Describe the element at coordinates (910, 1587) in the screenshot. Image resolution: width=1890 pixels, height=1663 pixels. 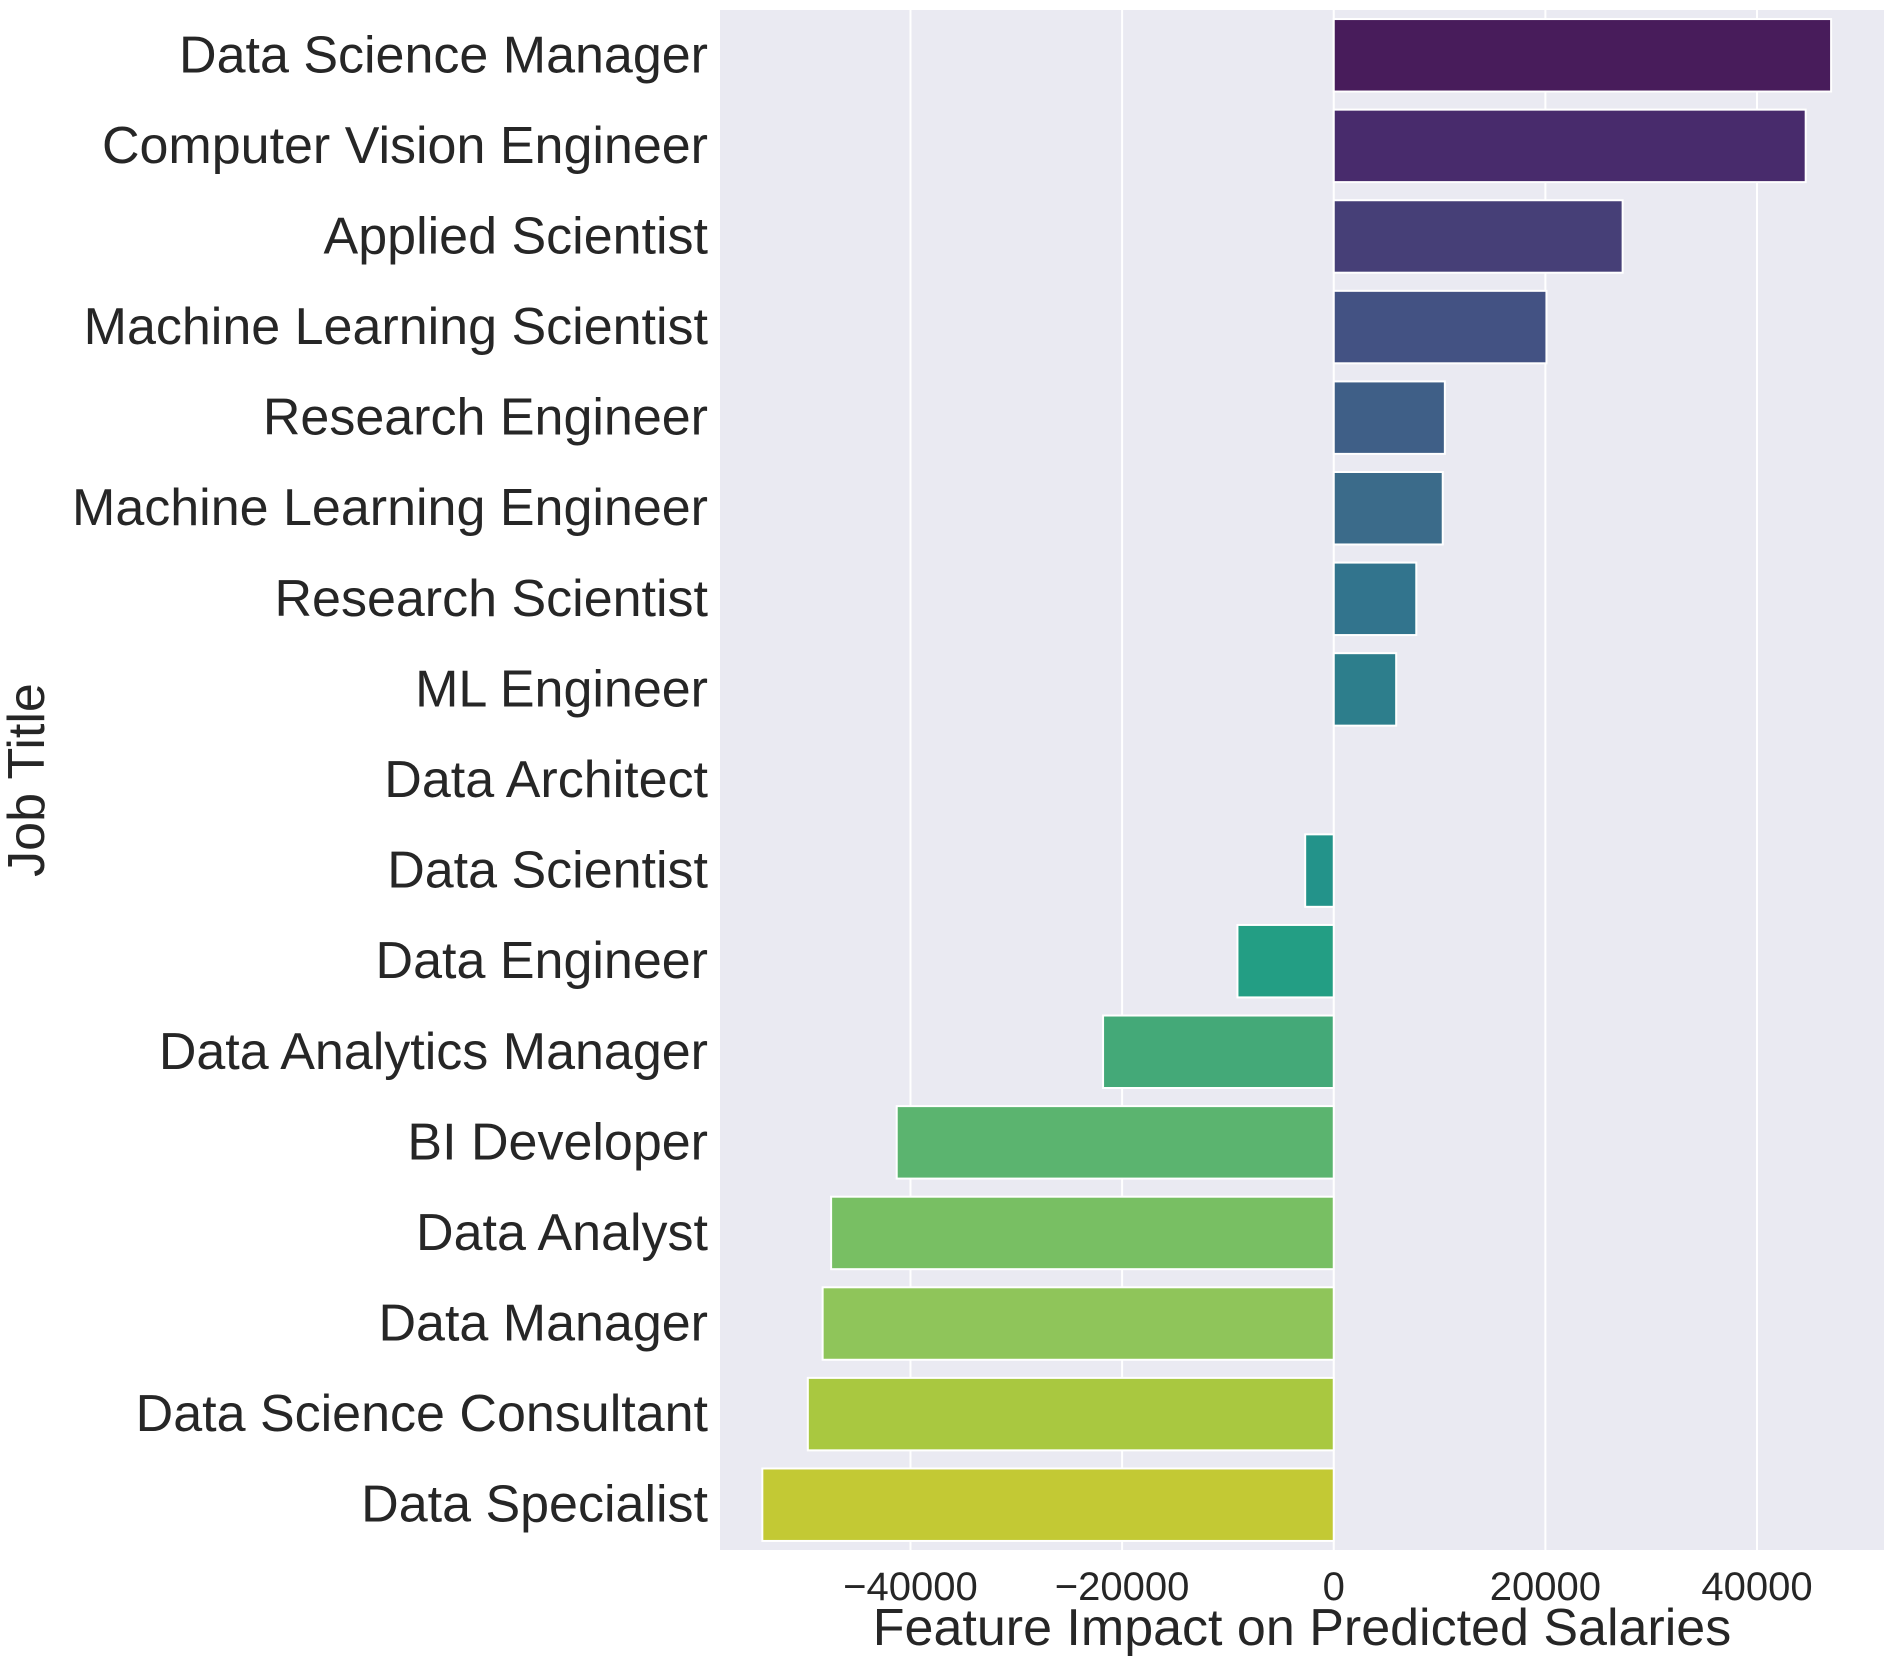
I see `x-tick-label: −40000` at that location.